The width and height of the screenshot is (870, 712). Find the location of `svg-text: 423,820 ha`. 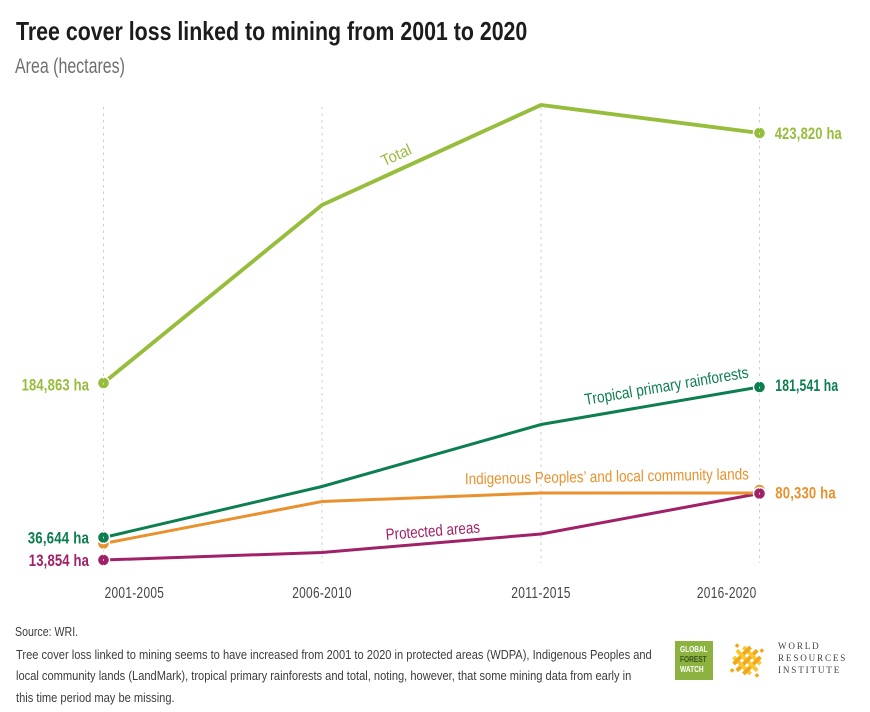

svg-text: 423,820 ha is located at coordinates (809, 134).